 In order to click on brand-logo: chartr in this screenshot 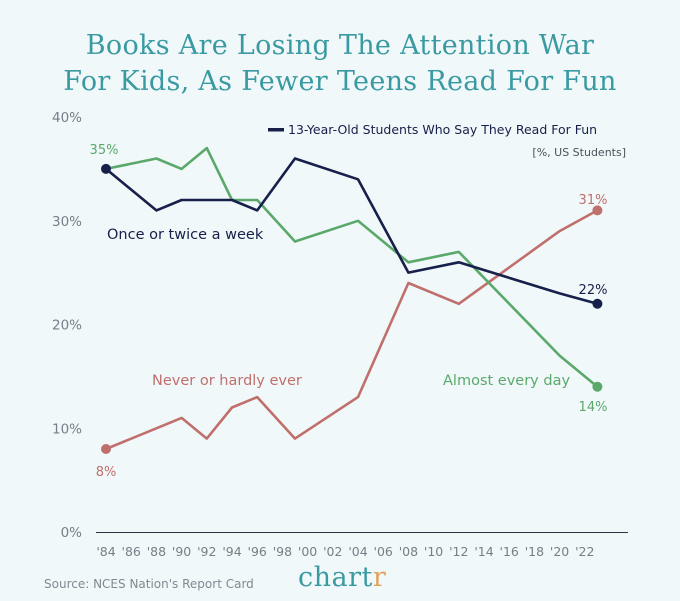, I will do `click(342, 577)`.